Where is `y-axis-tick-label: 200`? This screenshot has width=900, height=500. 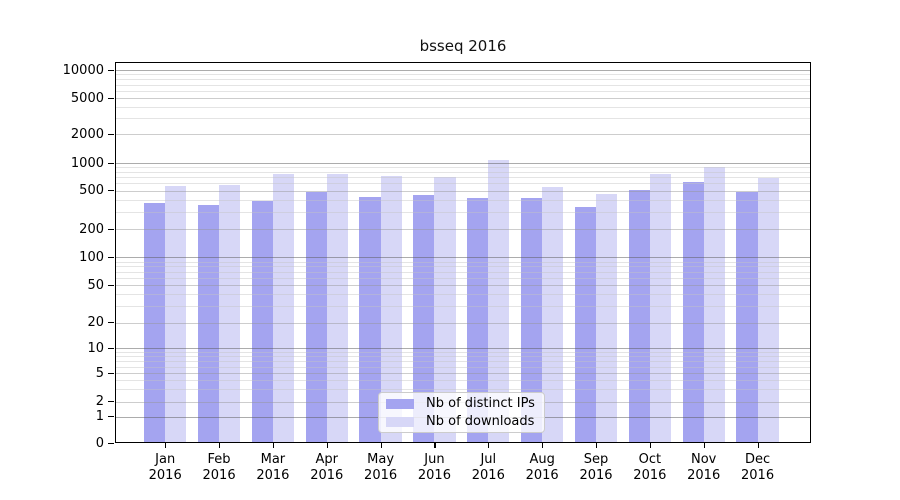
y-axis-tick-label: 200 is located at coordinates (91, 229).